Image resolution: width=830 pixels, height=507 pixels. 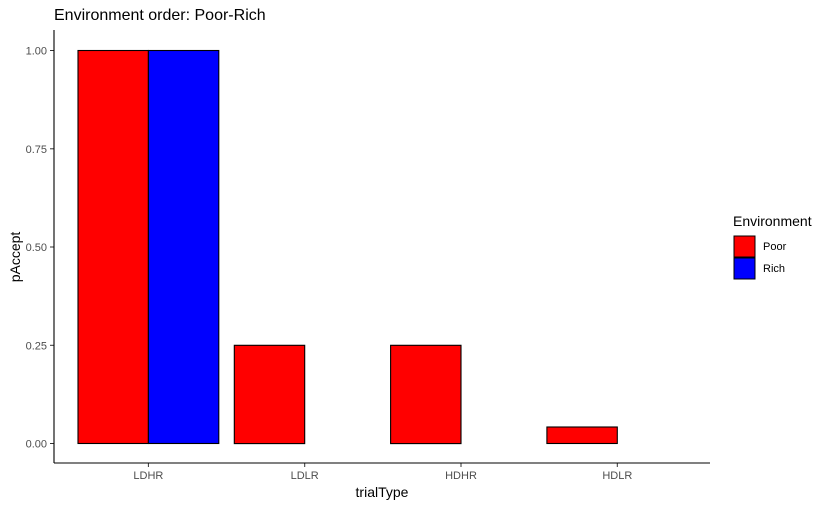 What do you see at coordinates (305, 476) in the screenshot?
I see `x-tick-label-ldlr: LDLR` at bounding box center [305, 476].